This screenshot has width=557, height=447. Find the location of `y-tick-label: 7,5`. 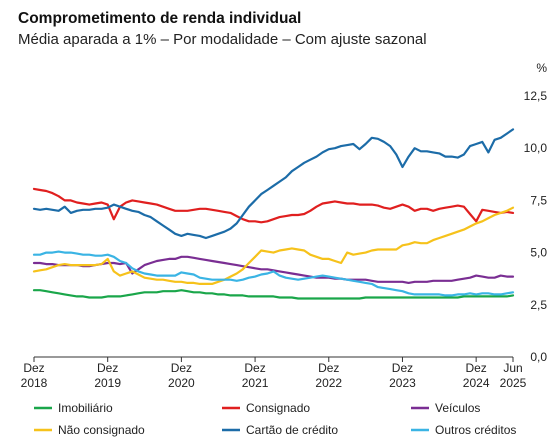

y-tick-label: 7,5 is located at coordinates (538, 200).